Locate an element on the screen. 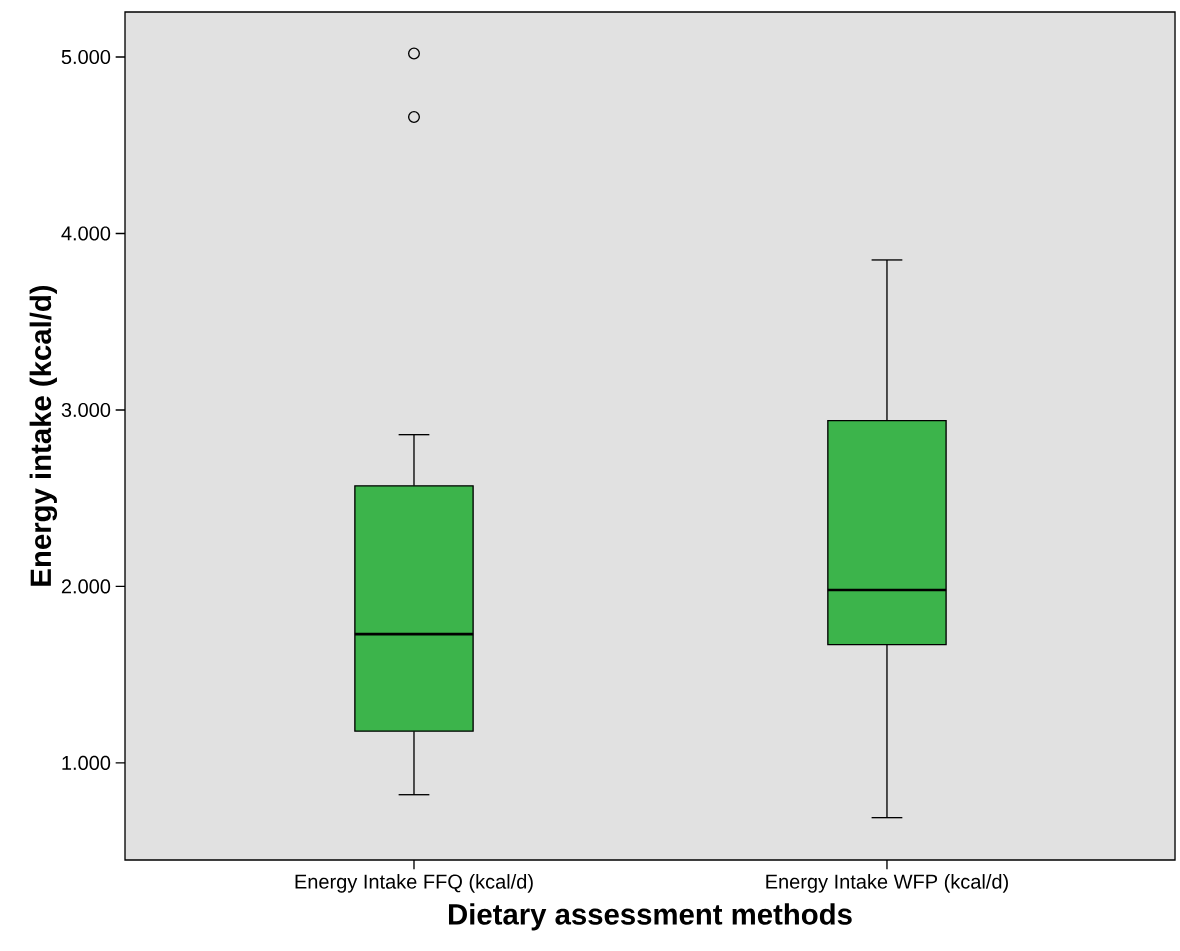 This screenshot has height=951, width=1180. y-axis-title: Energy intake (kcal/d) is located at coordinates (43, 435).